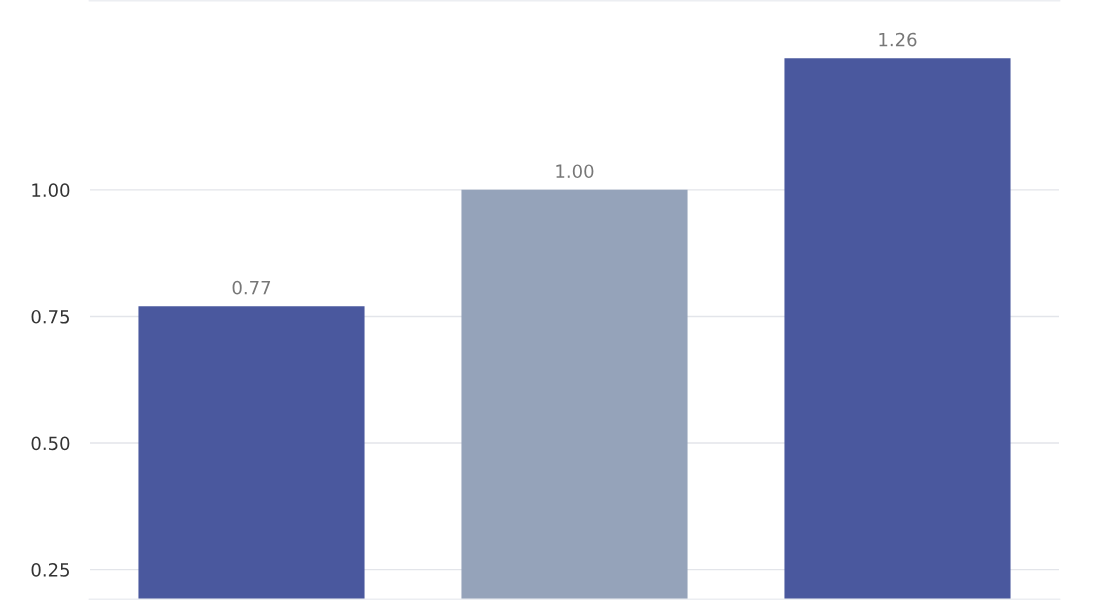 This screenshot has height=600, width=1095. Describe the element at coordinates (51, 190) in the screenshot. I see `y-tick-label: 1.00` at that location.